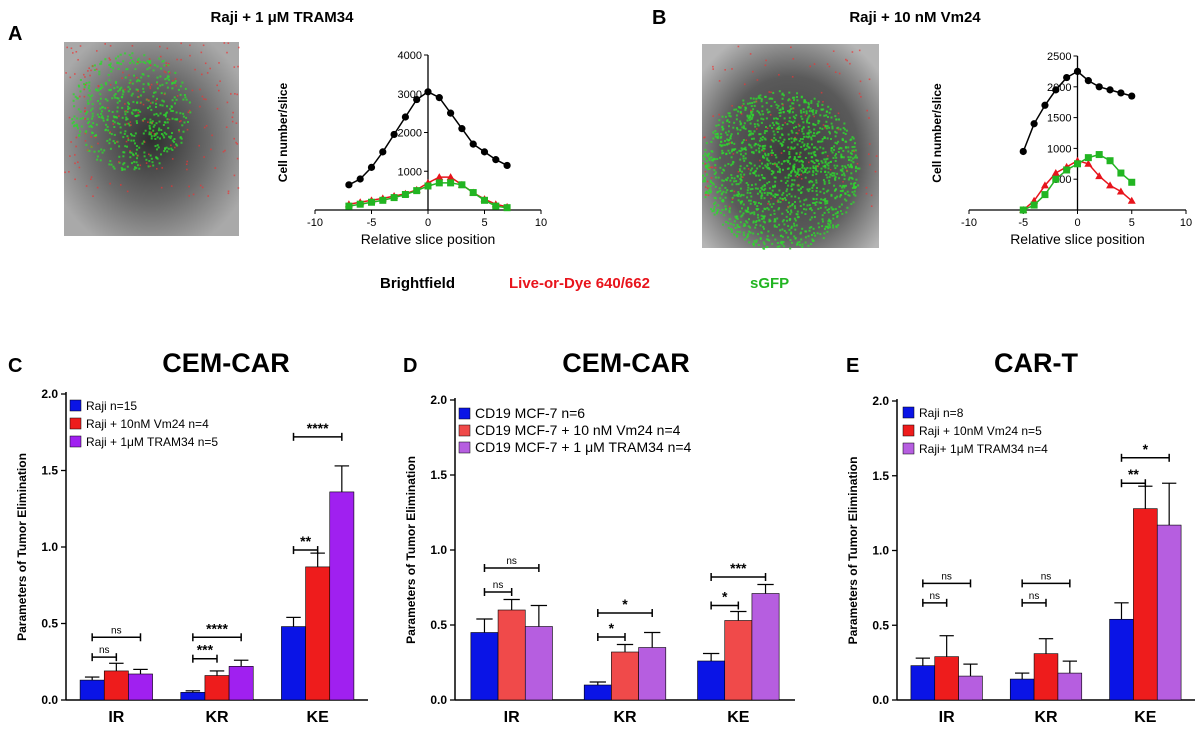  I want to click on data-point-green, so click(1077, 164).